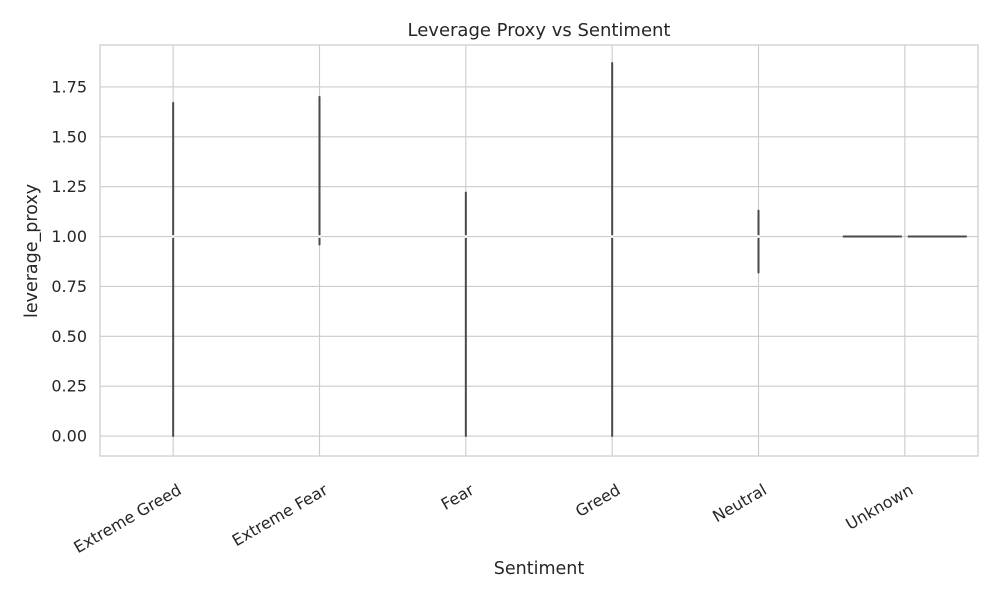 The height and width of the screenshot is (600, 1000). I want to click on y-tick-label: 0.50, so click(69, 336).